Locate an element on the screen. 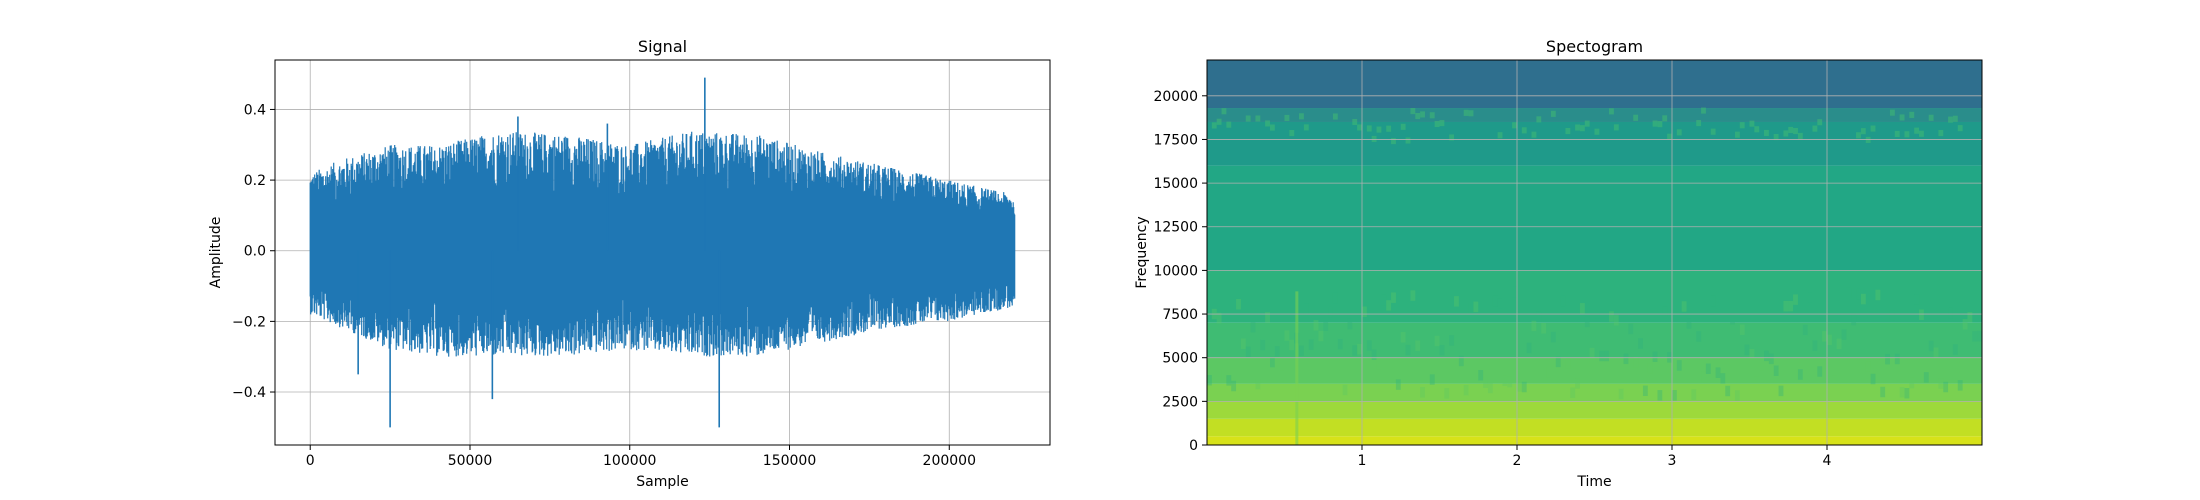 Image resolution: width=2200 pixels, height=500 pixels. spectrogram-y-tick-label: 2500 is located at coordinates (1180, 402).